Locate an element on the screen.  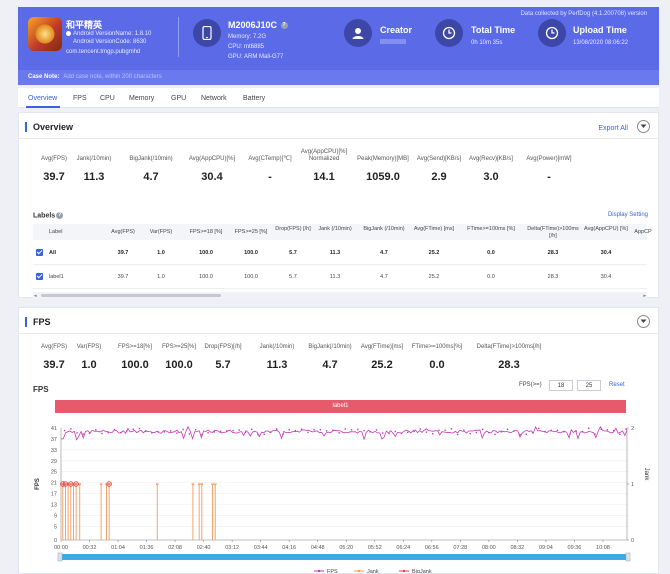
creator-value is located at coordinates (393, 41).